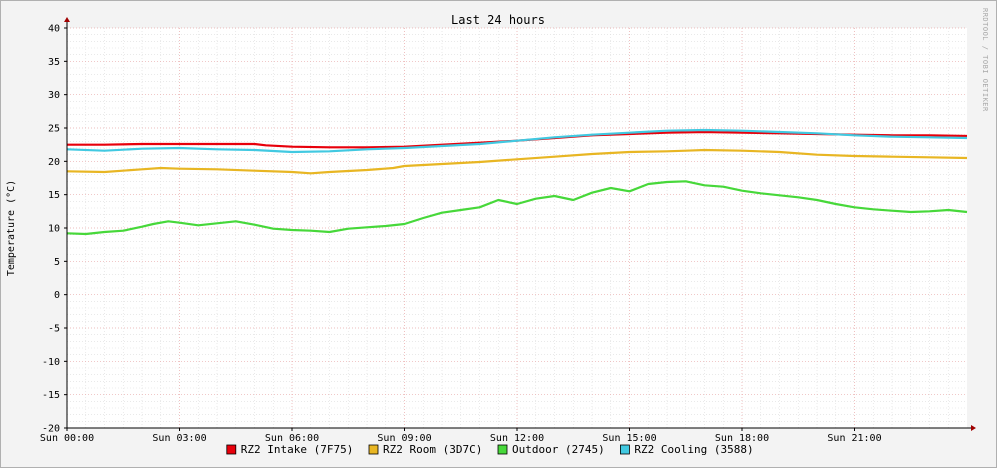 Image resolution: width=997 pixels, height=468 pixels. I want to click on chart-title: Last 24 hours, so click(498, 20).